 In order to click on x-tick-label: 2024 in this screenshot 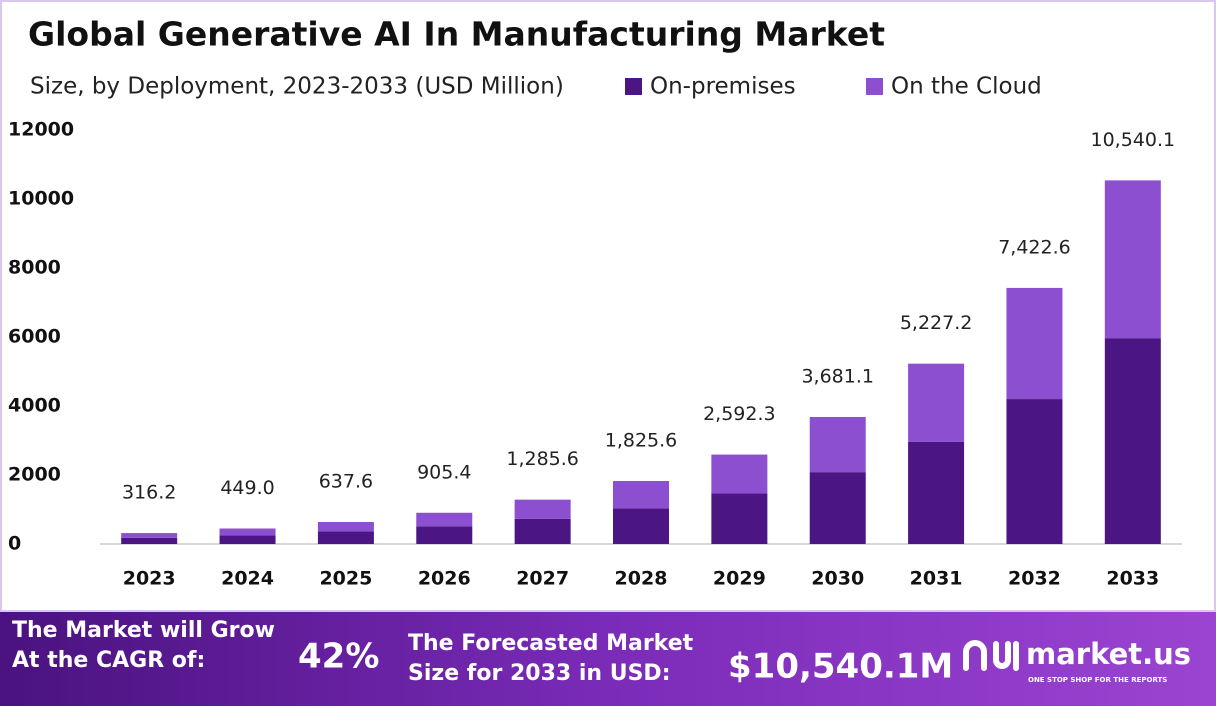, I will do `click(247, 579)`.